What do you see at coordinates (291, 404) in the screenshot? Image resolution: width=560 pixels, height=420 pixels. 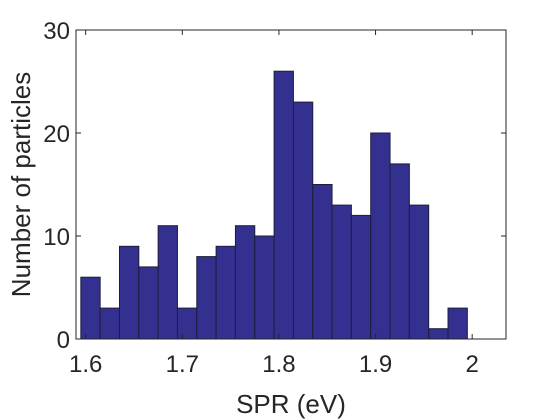 I see `x-axis-title: SPR (eV)` at bounding box center [291, 404].